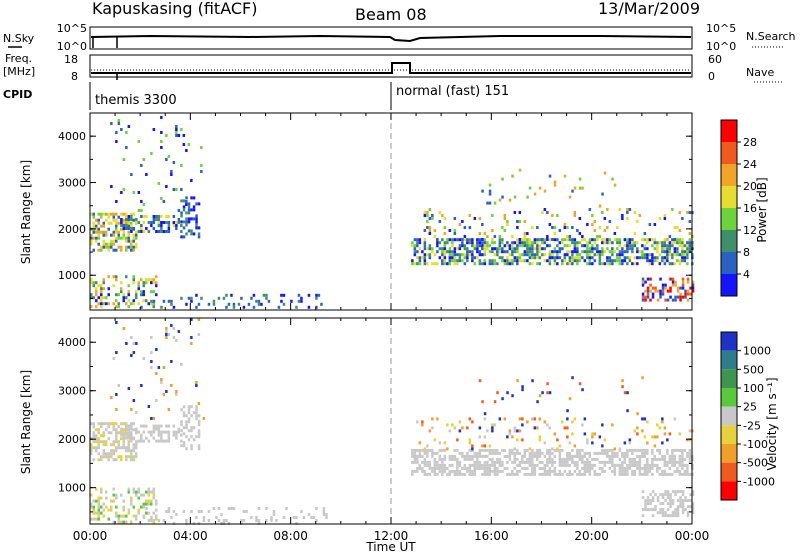  What do you see at coordinates (729, 131) in the screenshot?
I see `colorbar-swatch` at bounding box center [729, 131].